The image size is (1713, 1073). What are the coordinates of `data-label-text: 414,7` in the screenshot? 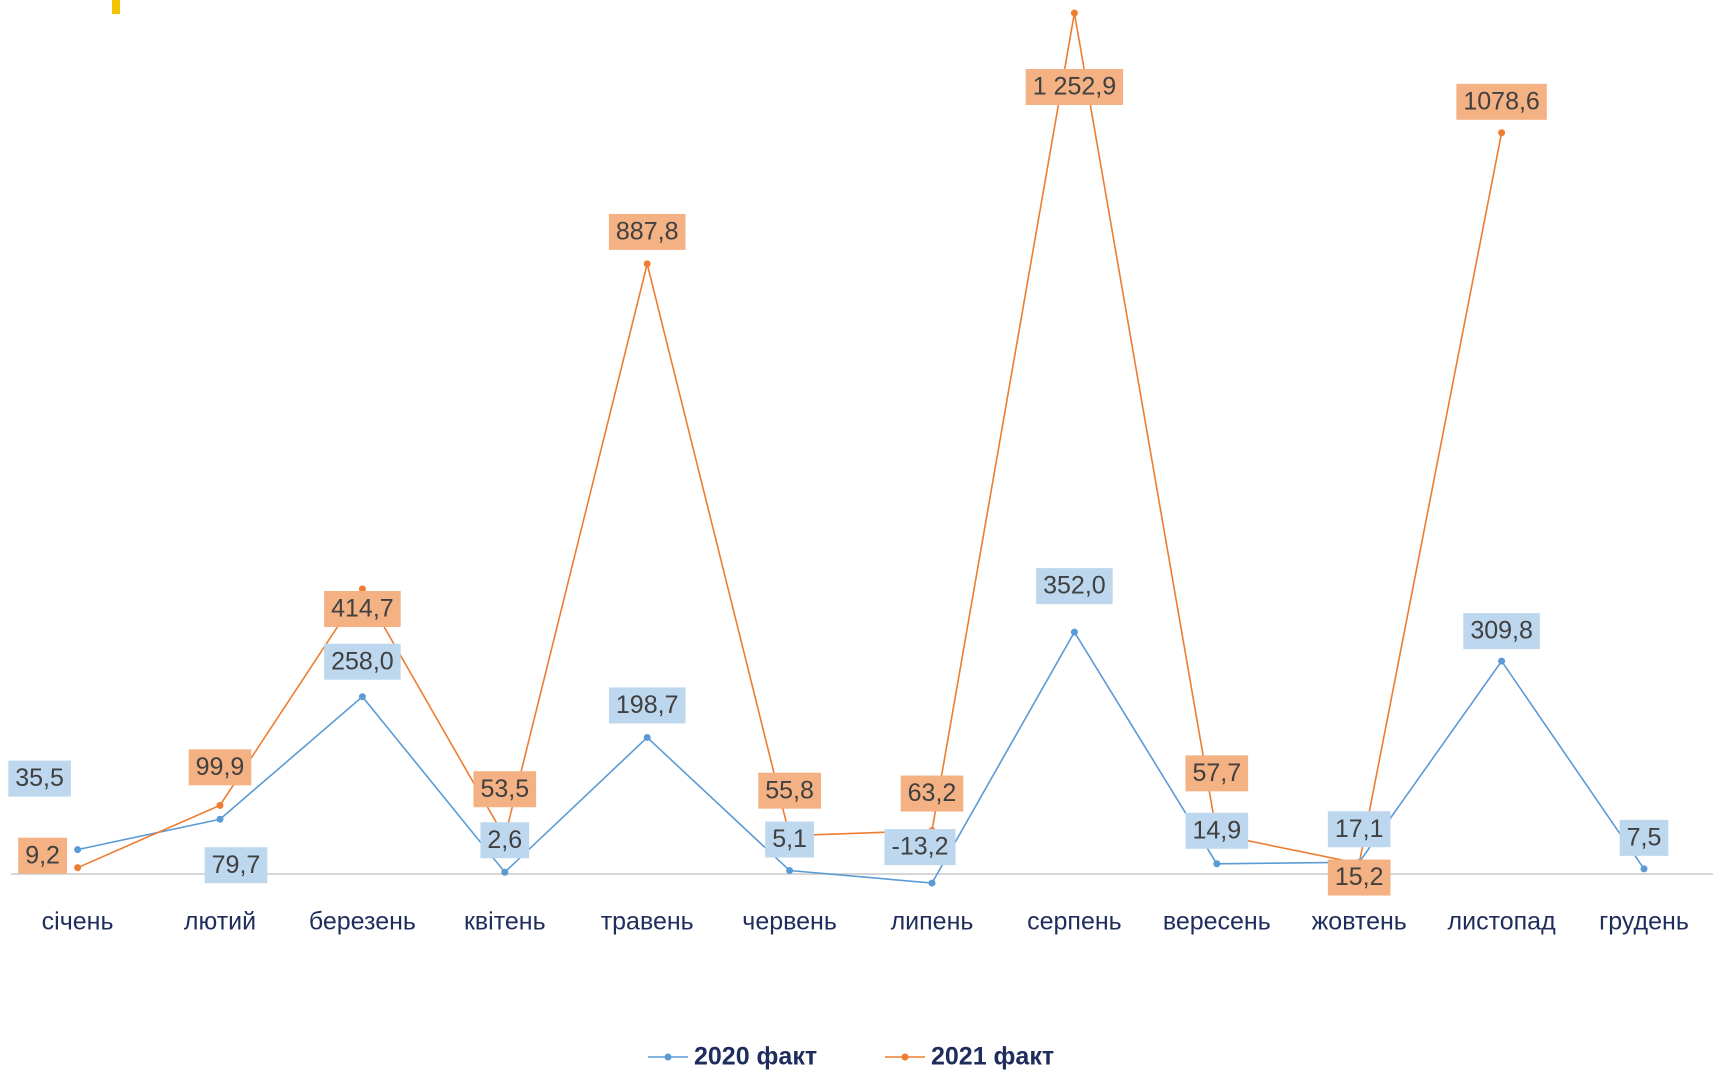 It's located at (362, 609).